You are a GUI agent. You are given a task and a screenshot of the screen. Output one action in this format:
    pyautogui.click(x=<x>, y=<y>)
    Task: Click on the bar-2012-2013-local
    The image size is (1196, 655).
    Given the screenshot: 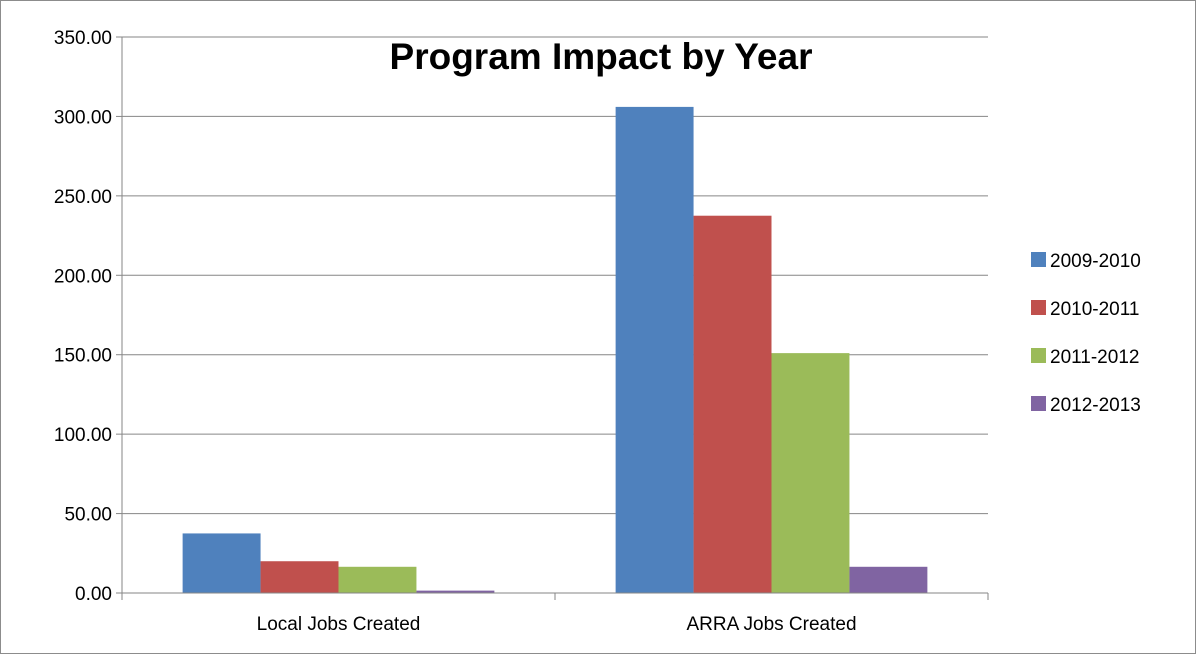 What is the action you would take?
    pyautogui.click(x=455, y=591)
    